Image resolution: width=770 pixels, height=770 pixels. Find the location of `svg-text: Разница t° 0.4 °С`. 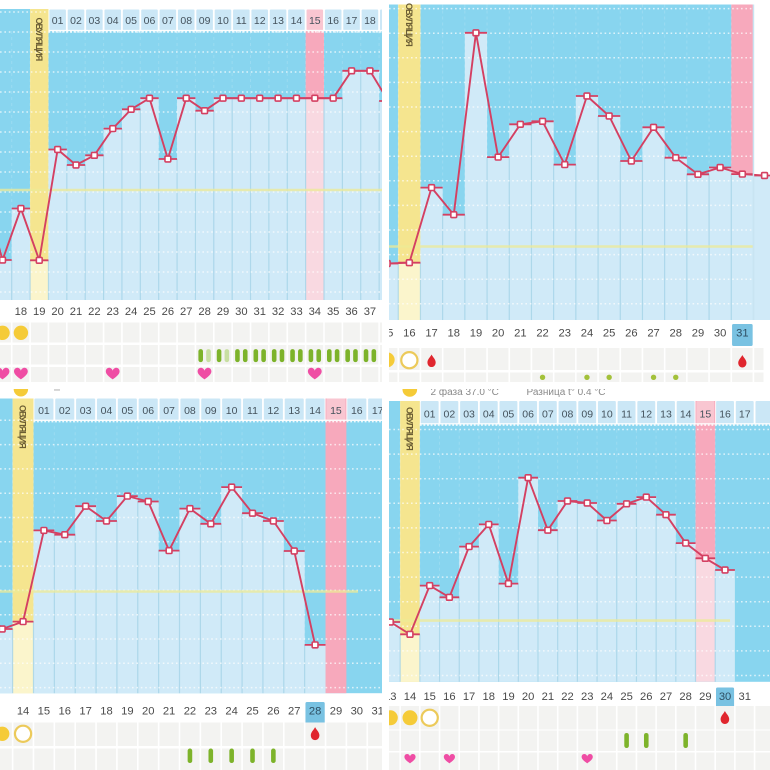

svg-text: Разница t° 0.4 °С is located at coordinates (566, 392).